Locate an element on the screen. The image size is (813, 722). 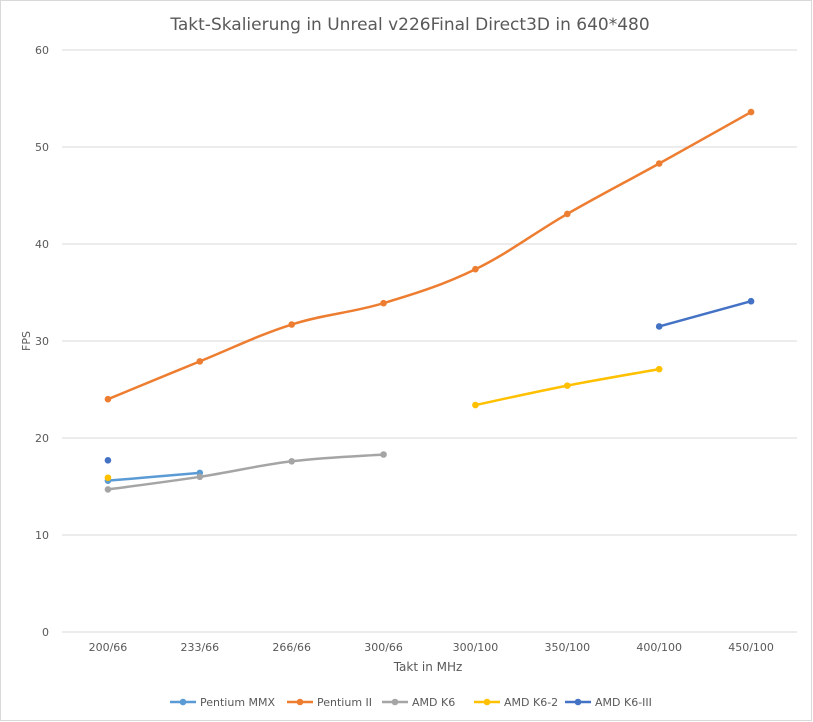
x-tick-label: 450/100 is located at coordinates (751, 647).